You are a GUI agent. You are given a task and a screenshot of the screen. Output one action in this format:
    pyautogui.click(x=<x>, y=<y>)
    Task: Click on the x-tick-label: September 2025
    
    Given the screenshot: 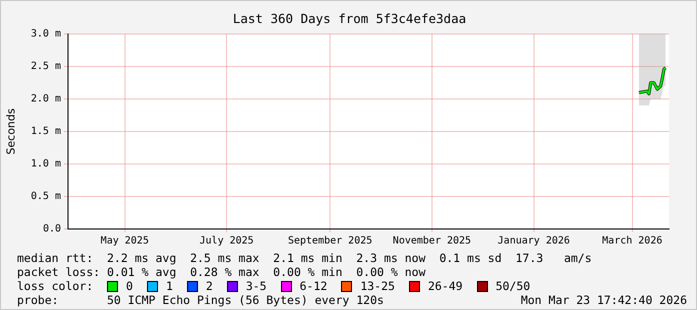 What is the action you would take?
    pyautogui.click(x=330, y=241)
    